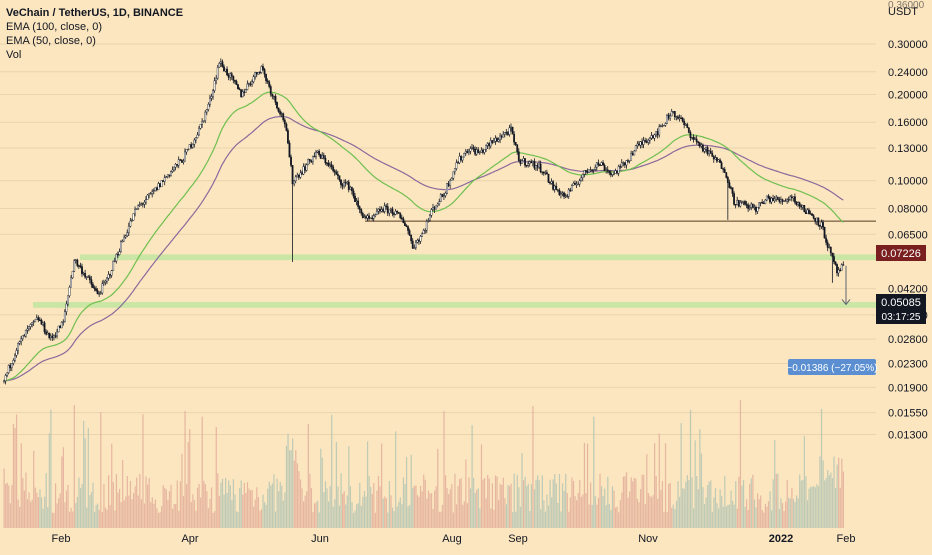 This screenshot has width=932, height=555. I want to click on last-price-tag: 0.05085 03:17:25, so click(901, 309).